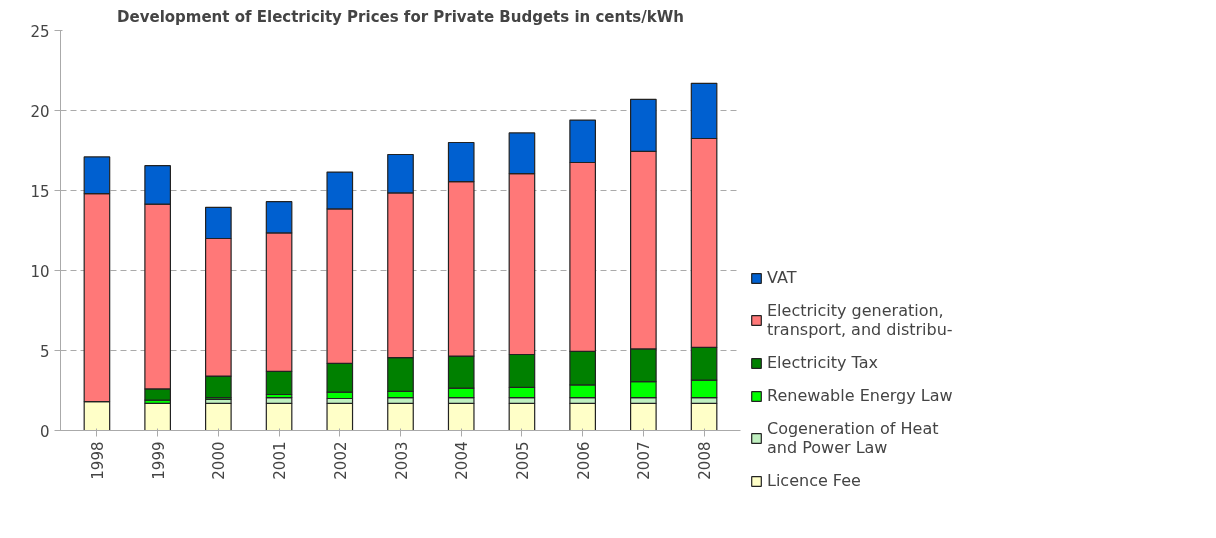 The height and width of the screenshot is (538, 1216). Describe the element at coordinates (853, 438) in the screenshot. I see `legend-label: Cogeneration of Heat and Power Law` at that location.